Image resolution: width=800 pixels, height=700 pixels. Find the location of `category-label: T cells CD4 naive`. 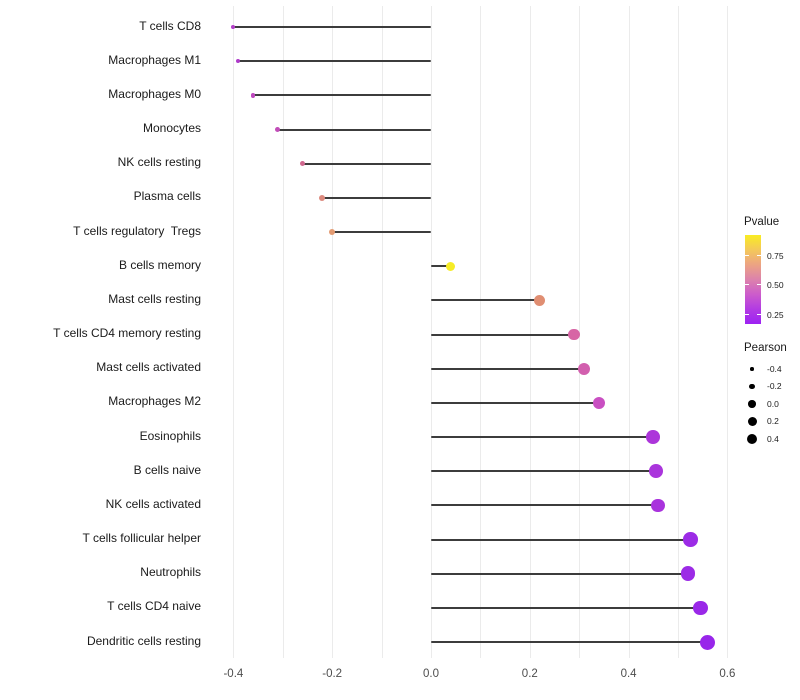

category-label: T cells CD4 naive is located at coordinates (154, 606).